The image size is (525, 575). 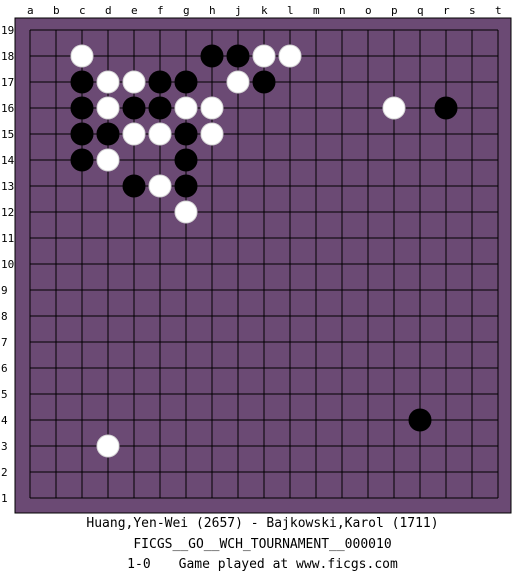 What do you see at coordinates (7, 108) in the screenshot?
I see `row-label-16: 16` at bounding box center [7, 108].